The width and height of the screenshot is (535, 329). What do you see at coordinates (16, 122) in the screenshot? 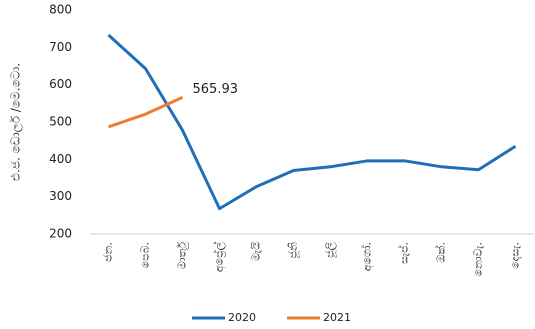
I see `y-axis-label: එ.ජ. ඩොලර් /මෙ.ටො.` at bounding box center [16, 122].